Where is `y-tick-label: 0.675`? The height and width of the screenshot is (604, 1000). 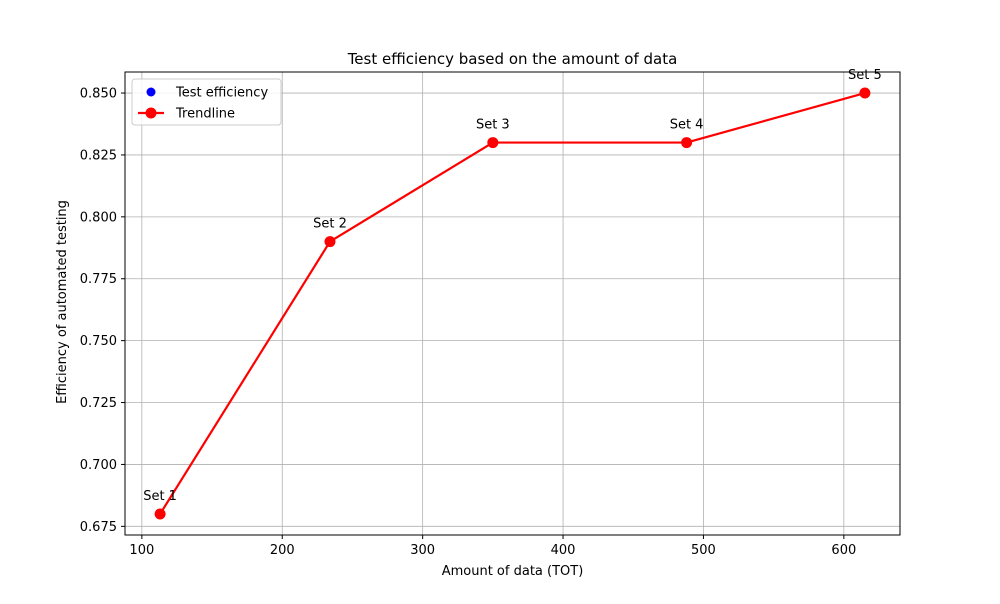 y-tick-label: 0.675 is located at coordinates (98, 527).